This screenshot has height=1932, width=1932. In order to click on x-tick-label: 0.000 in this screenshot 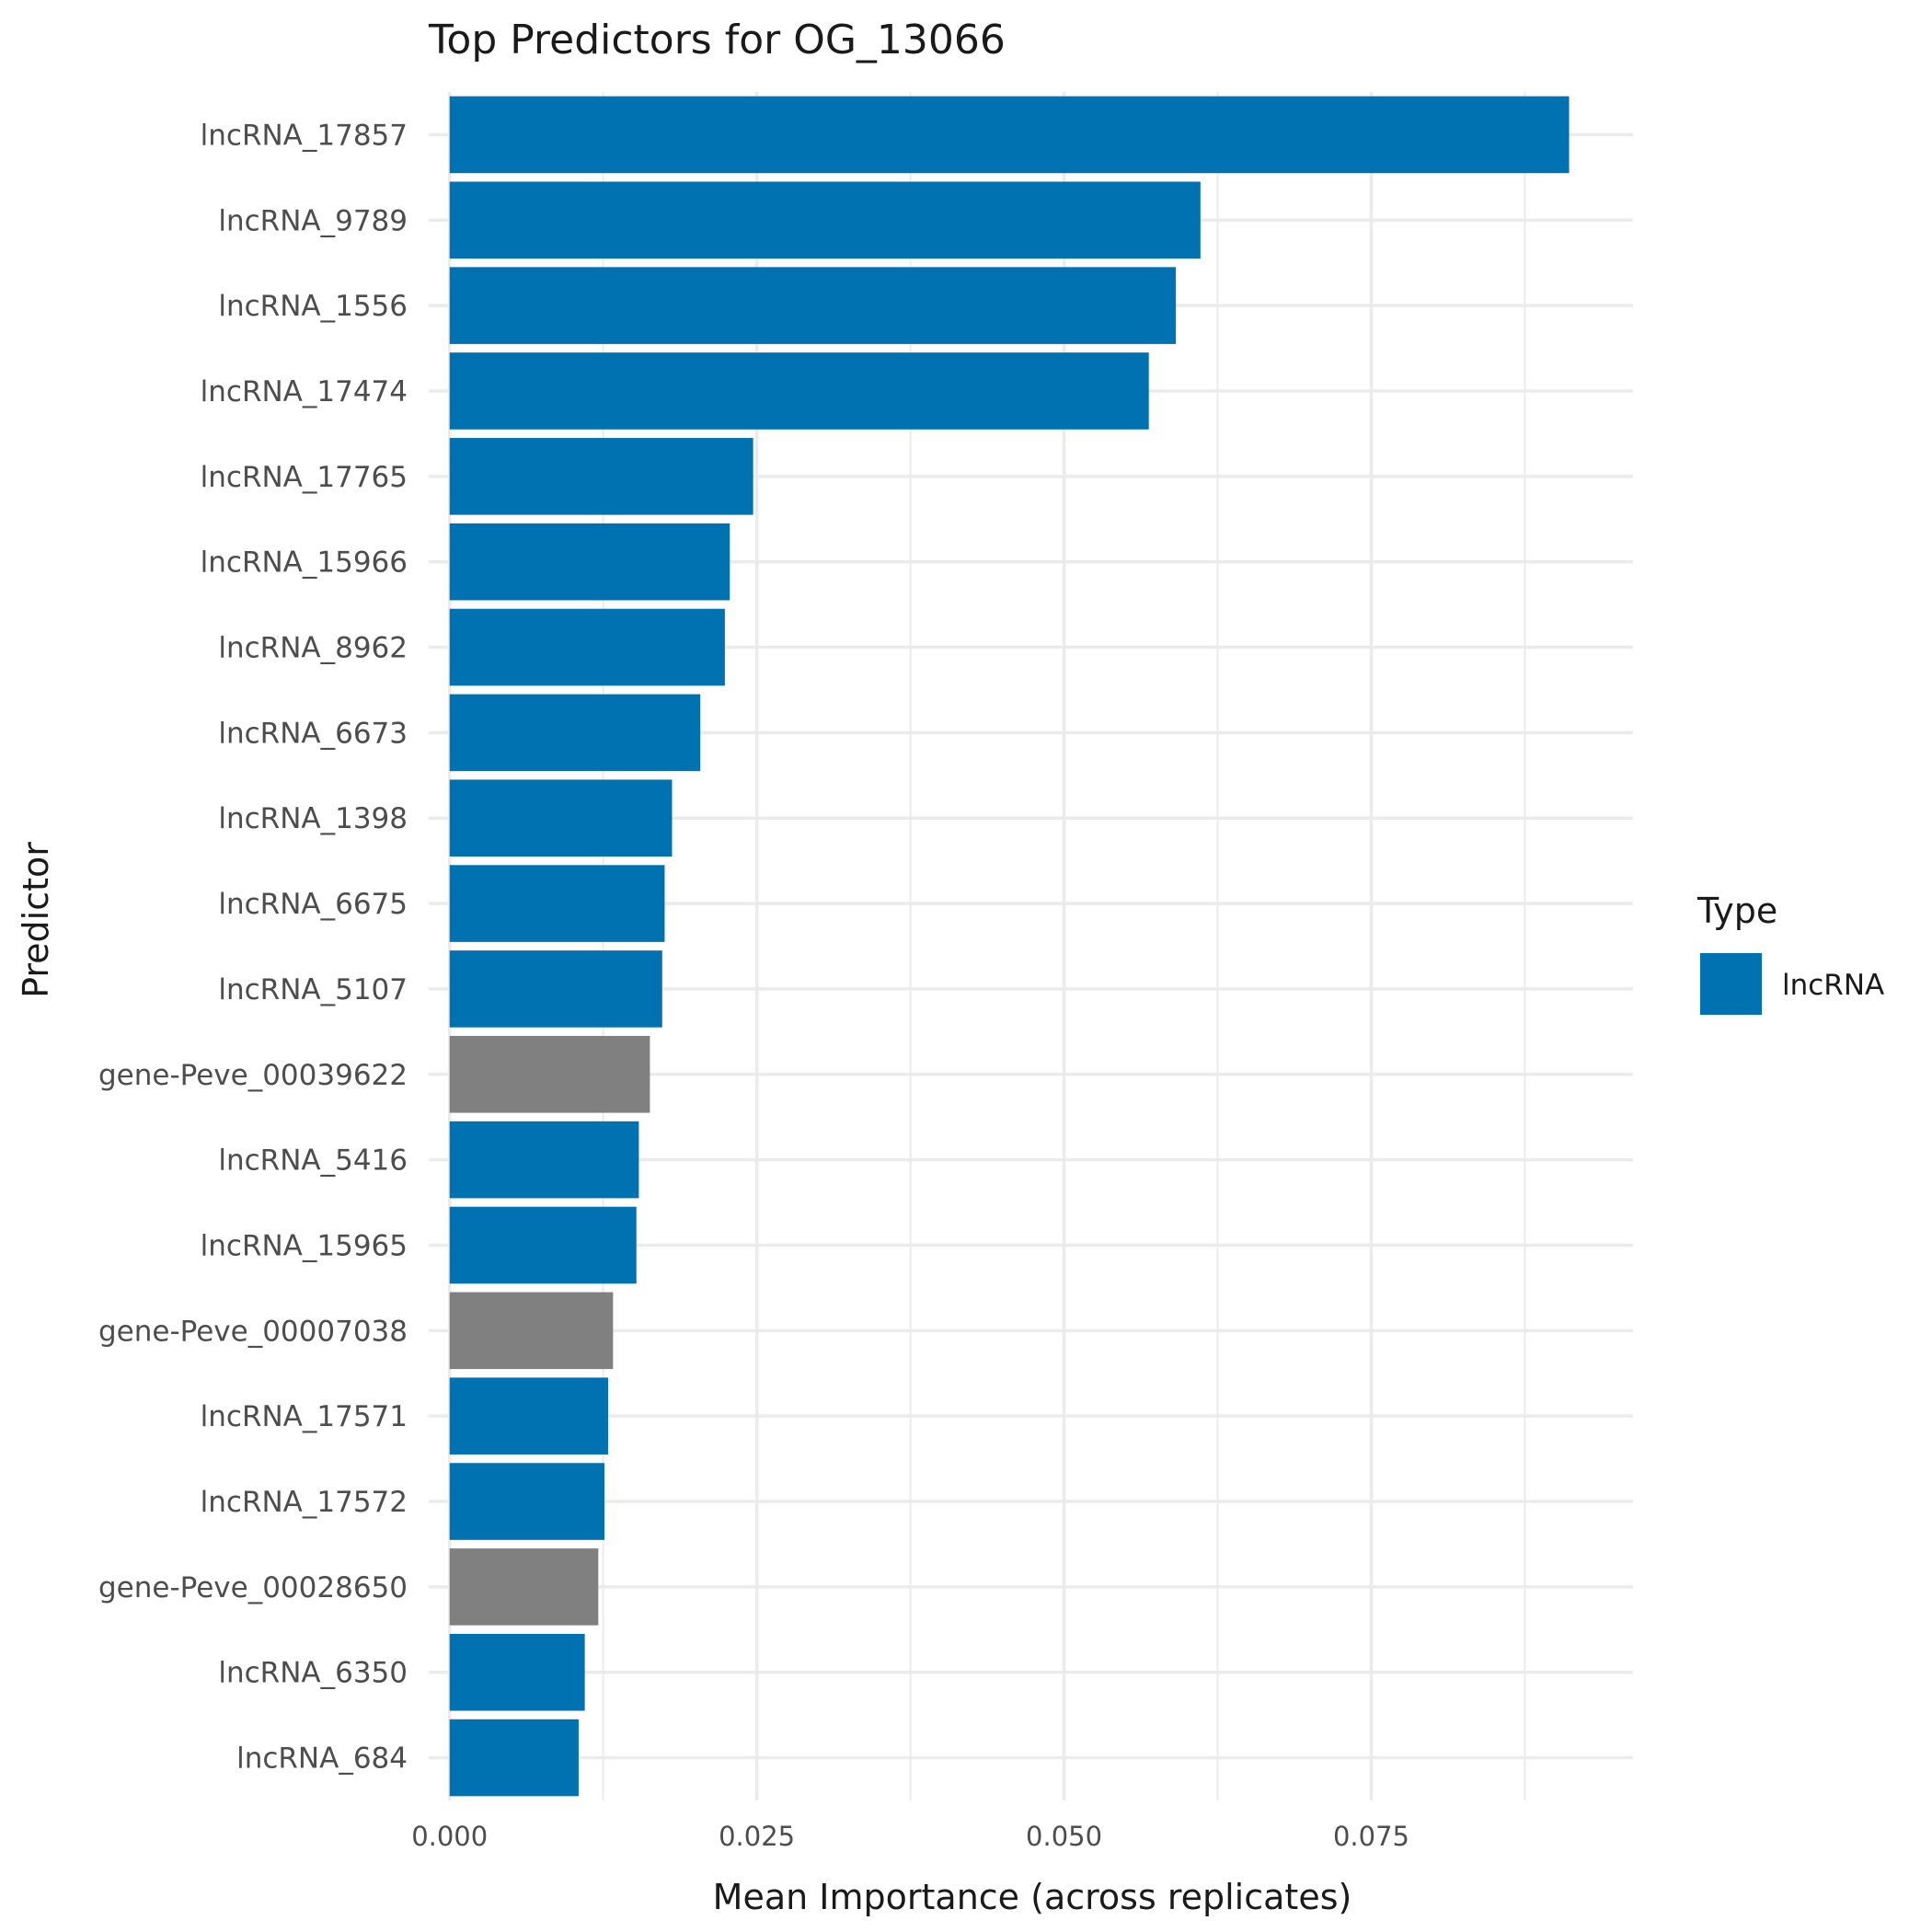, I will do `click(449, 1836)`.